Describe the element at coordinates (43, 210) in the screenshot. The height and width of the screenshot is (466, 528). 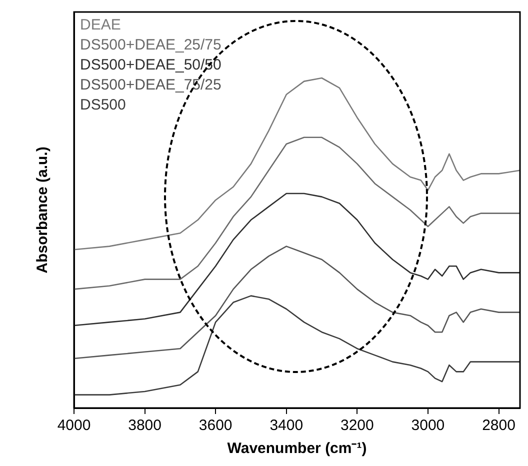
I see `y-axis-title: Absorbance (a.u.)` at that location.